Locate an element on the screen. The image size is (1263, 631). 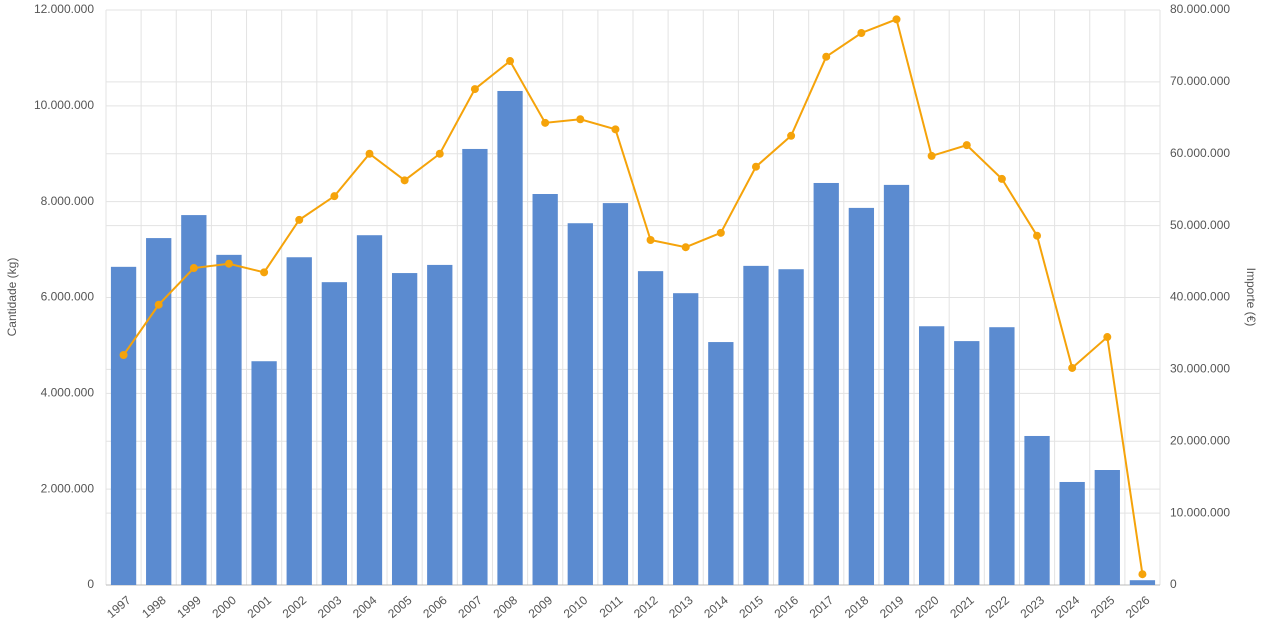
y-tick-label: 6.000.000 is located at coordinates (68, 297).